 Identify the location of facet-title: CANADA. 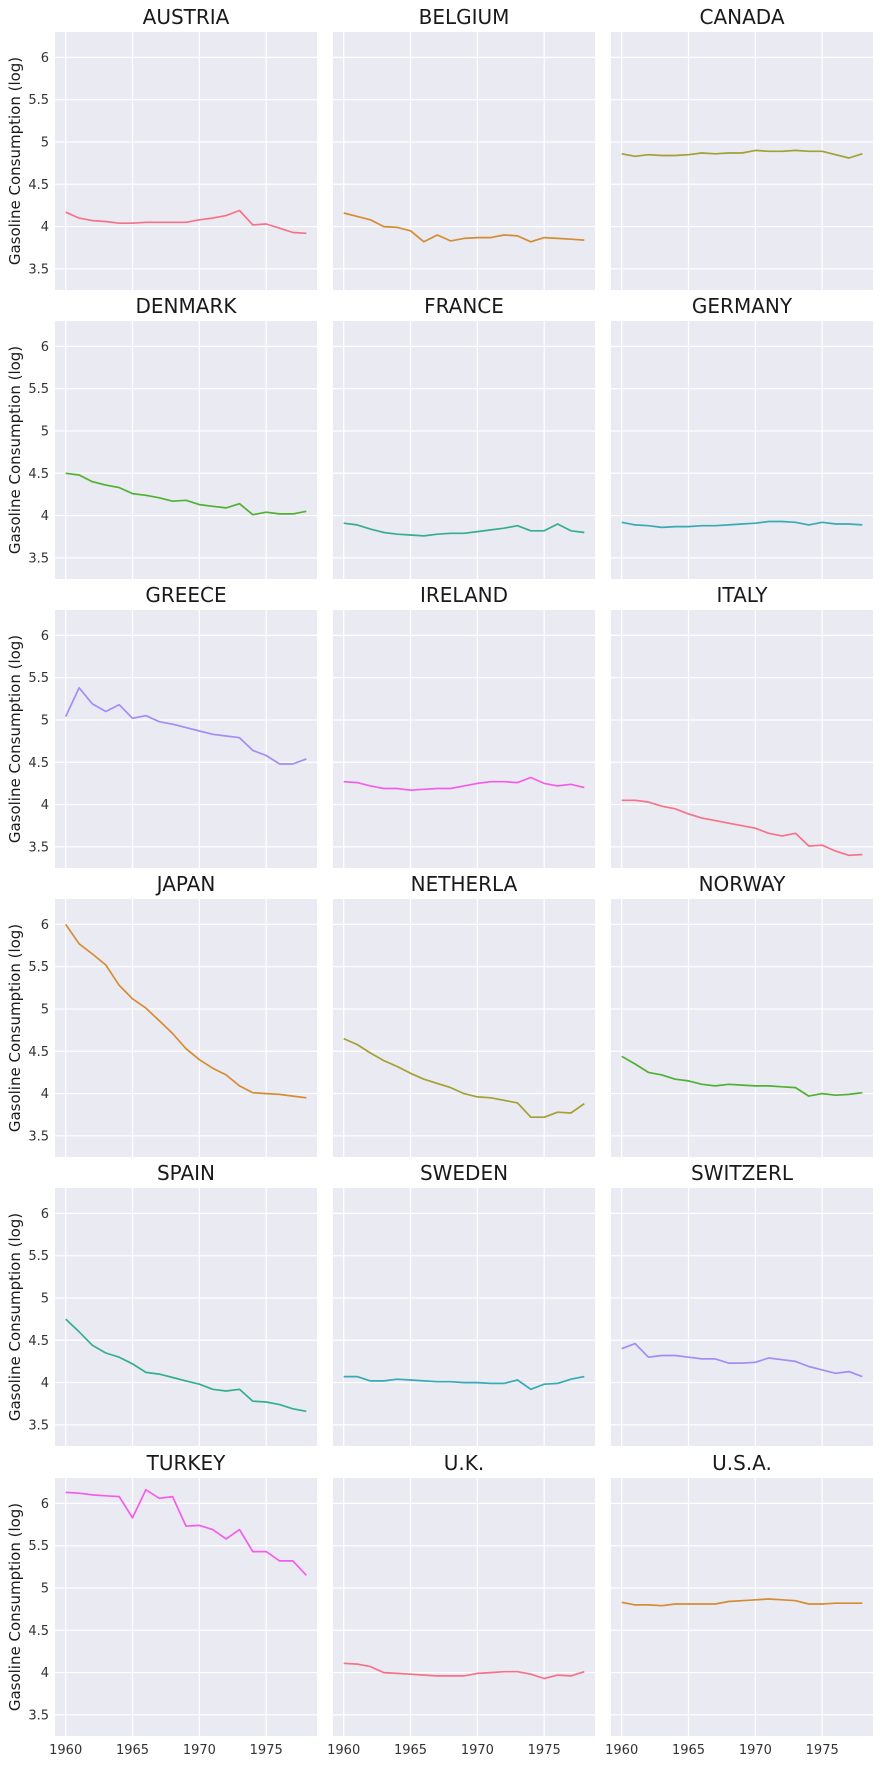
(741, 17).